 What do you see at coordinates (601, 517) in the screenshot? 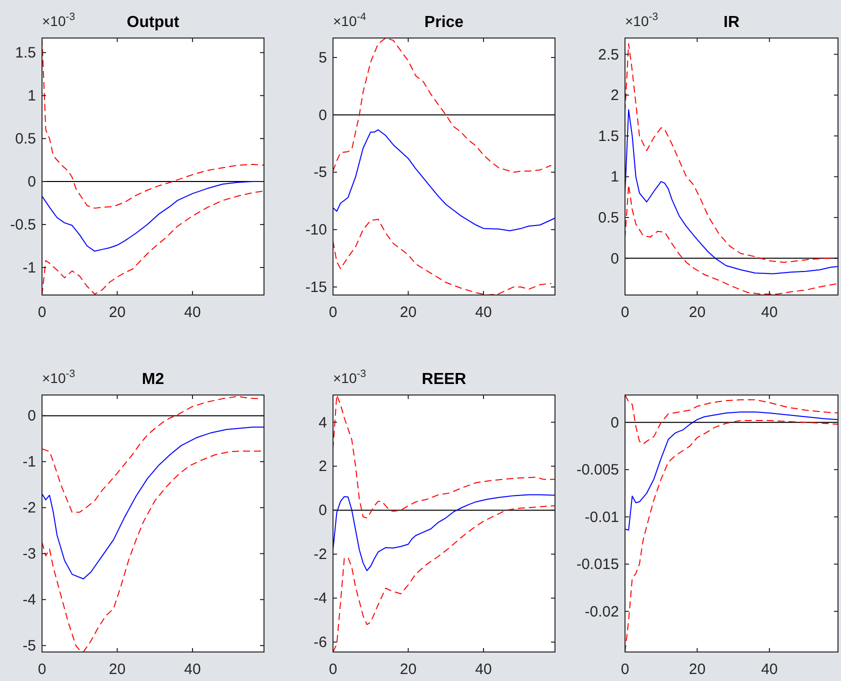
I see `y-tick-label: -0.01` at bounding box center [601, 517].